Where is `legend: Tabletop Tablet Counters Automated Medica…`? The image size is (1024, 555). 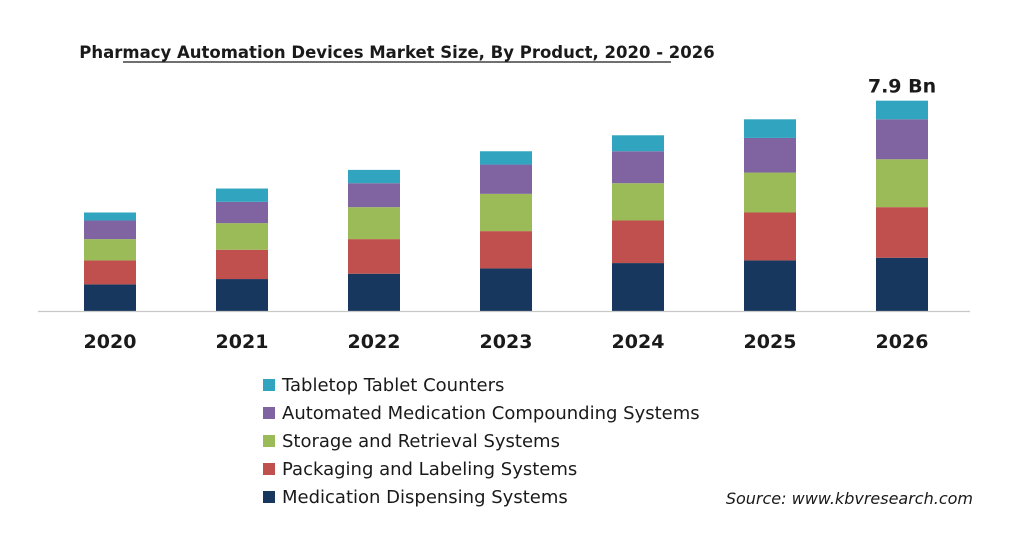 legend: Tabletop Tablet Counters Automated Medica… is located at coordinates (481, 441).